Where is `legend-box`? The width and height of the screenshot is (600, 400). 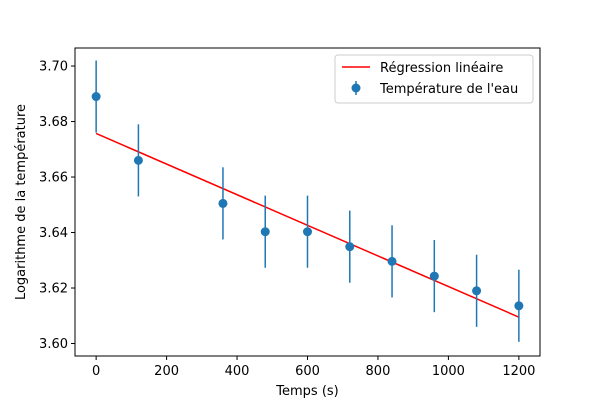 legend-box is located at coordinates (434, 79).